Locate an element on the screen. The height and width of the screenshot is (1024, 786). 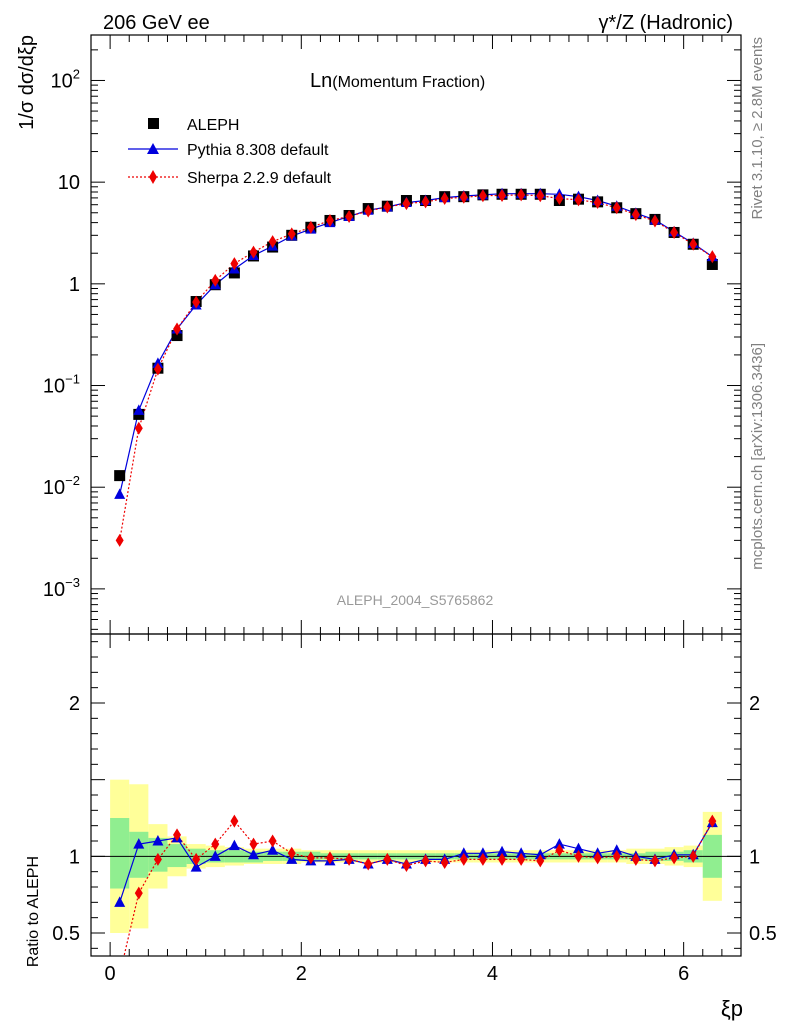
header-left: 206 GeV ee is located at coordinates (156, 23).